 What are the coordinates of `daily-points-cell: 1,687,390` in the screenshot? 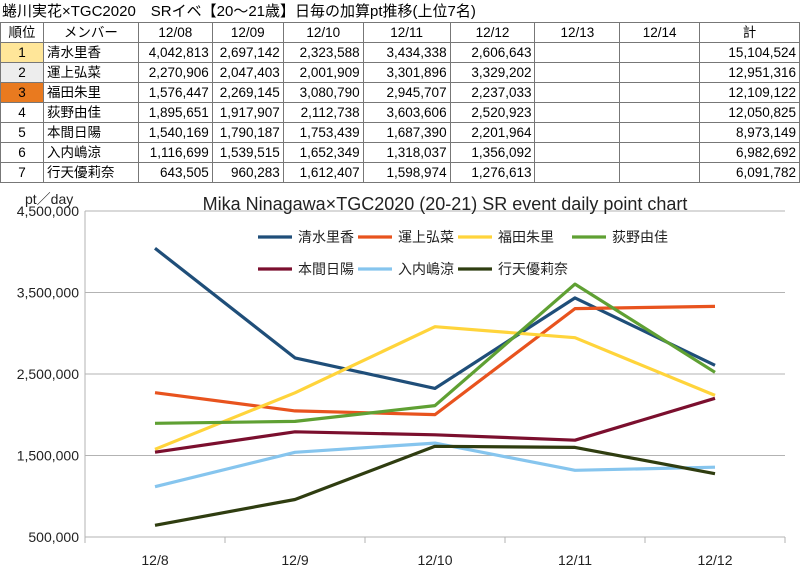 It's located at (406, 132).